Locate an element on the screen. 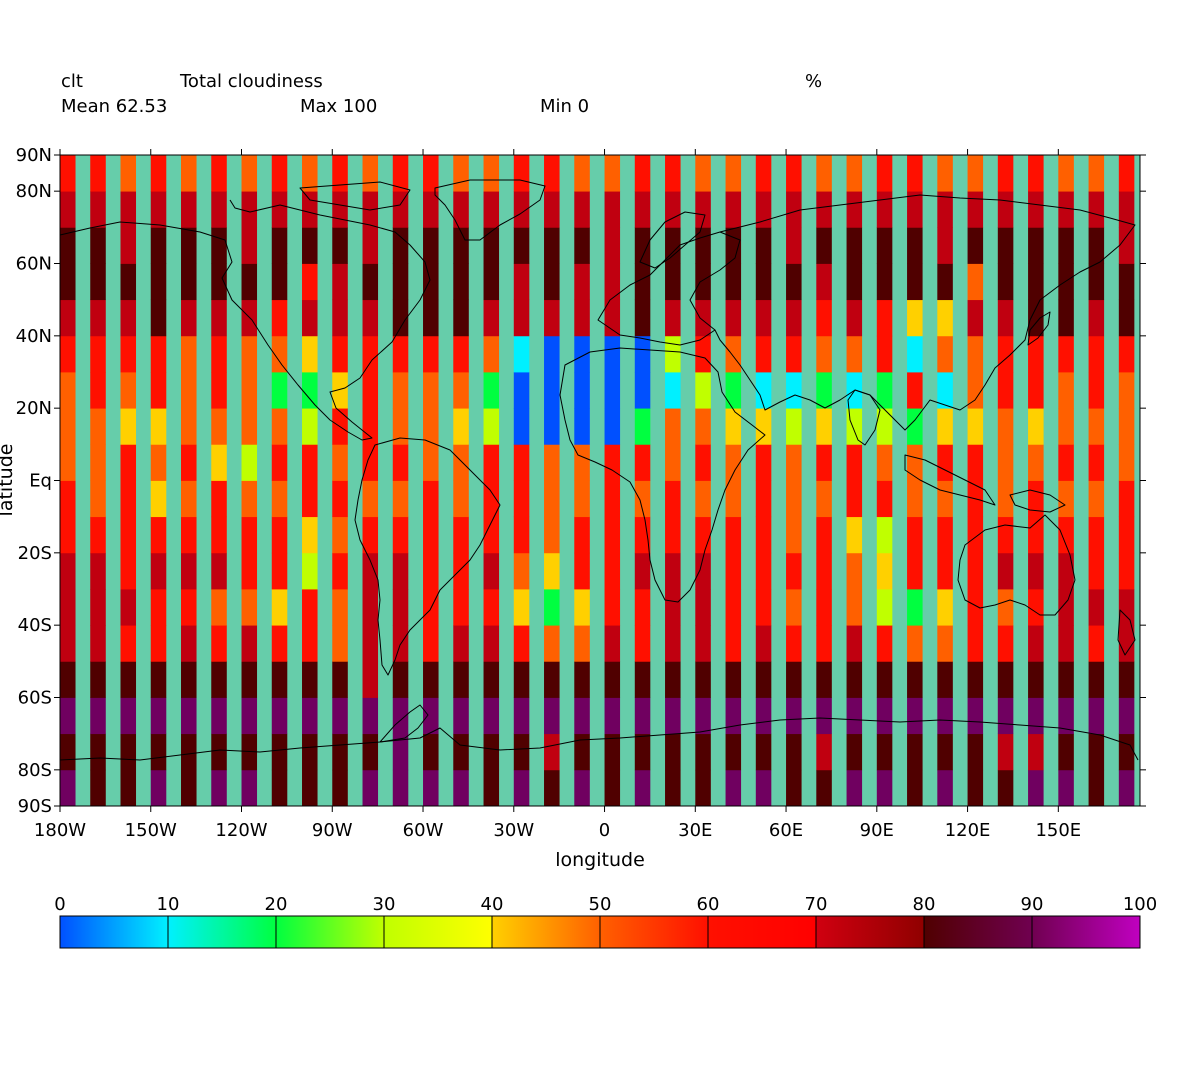 The height and width of the screenshot is (1091, 1200). coastline-europe is located at coordinates (669, 288).